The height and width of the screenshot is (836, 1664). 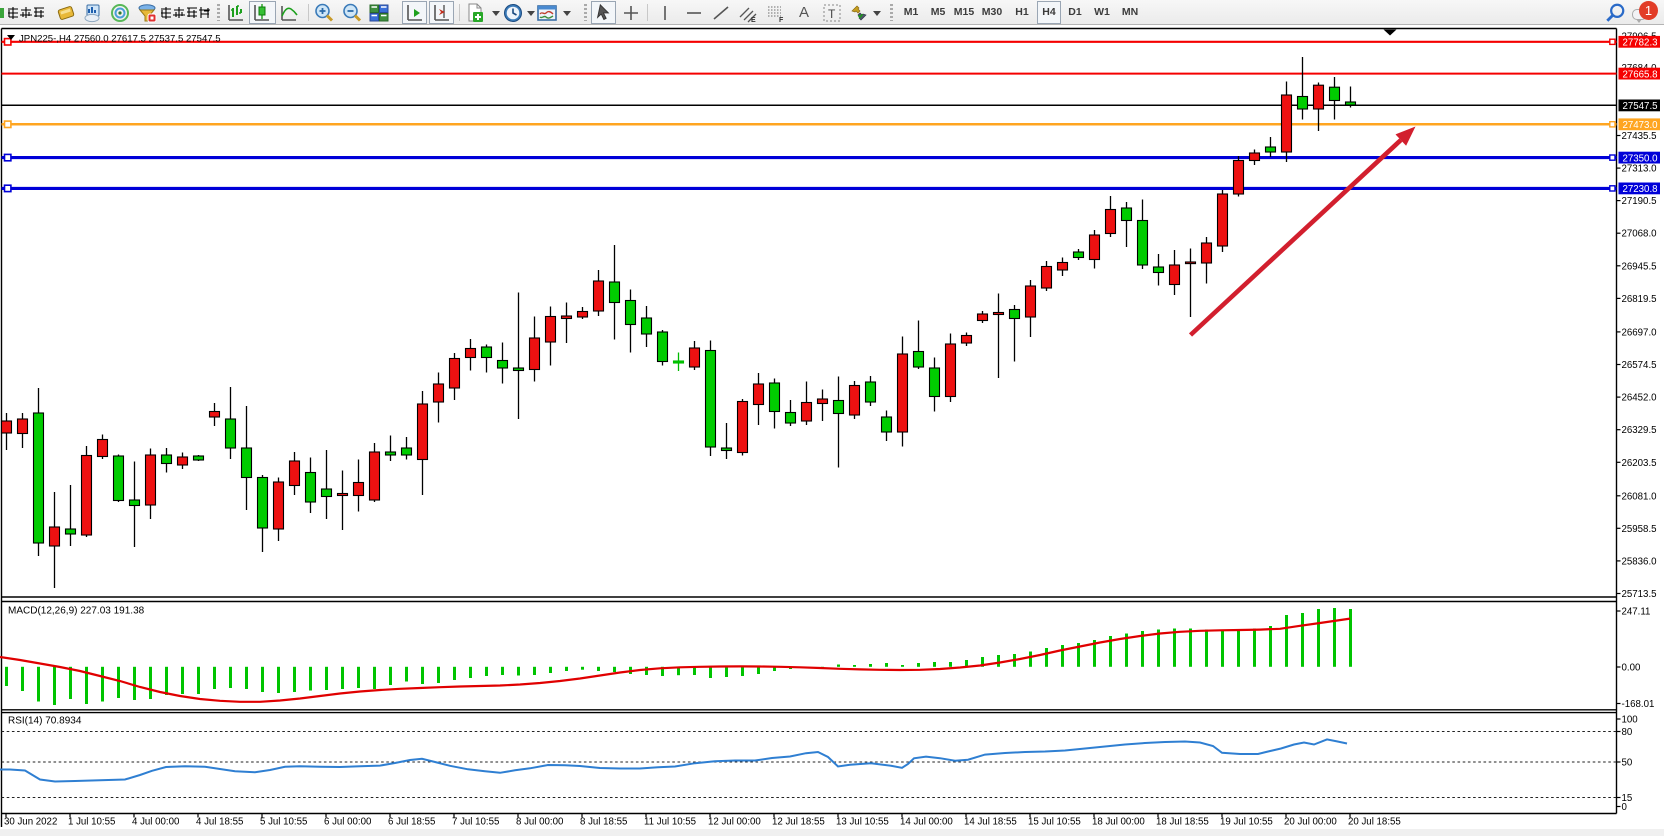 What do you see at coordinates (926, 822) in the screenshot?
I see `svg-text: 14 Jul 00:00` at bounding box center [926, 822].